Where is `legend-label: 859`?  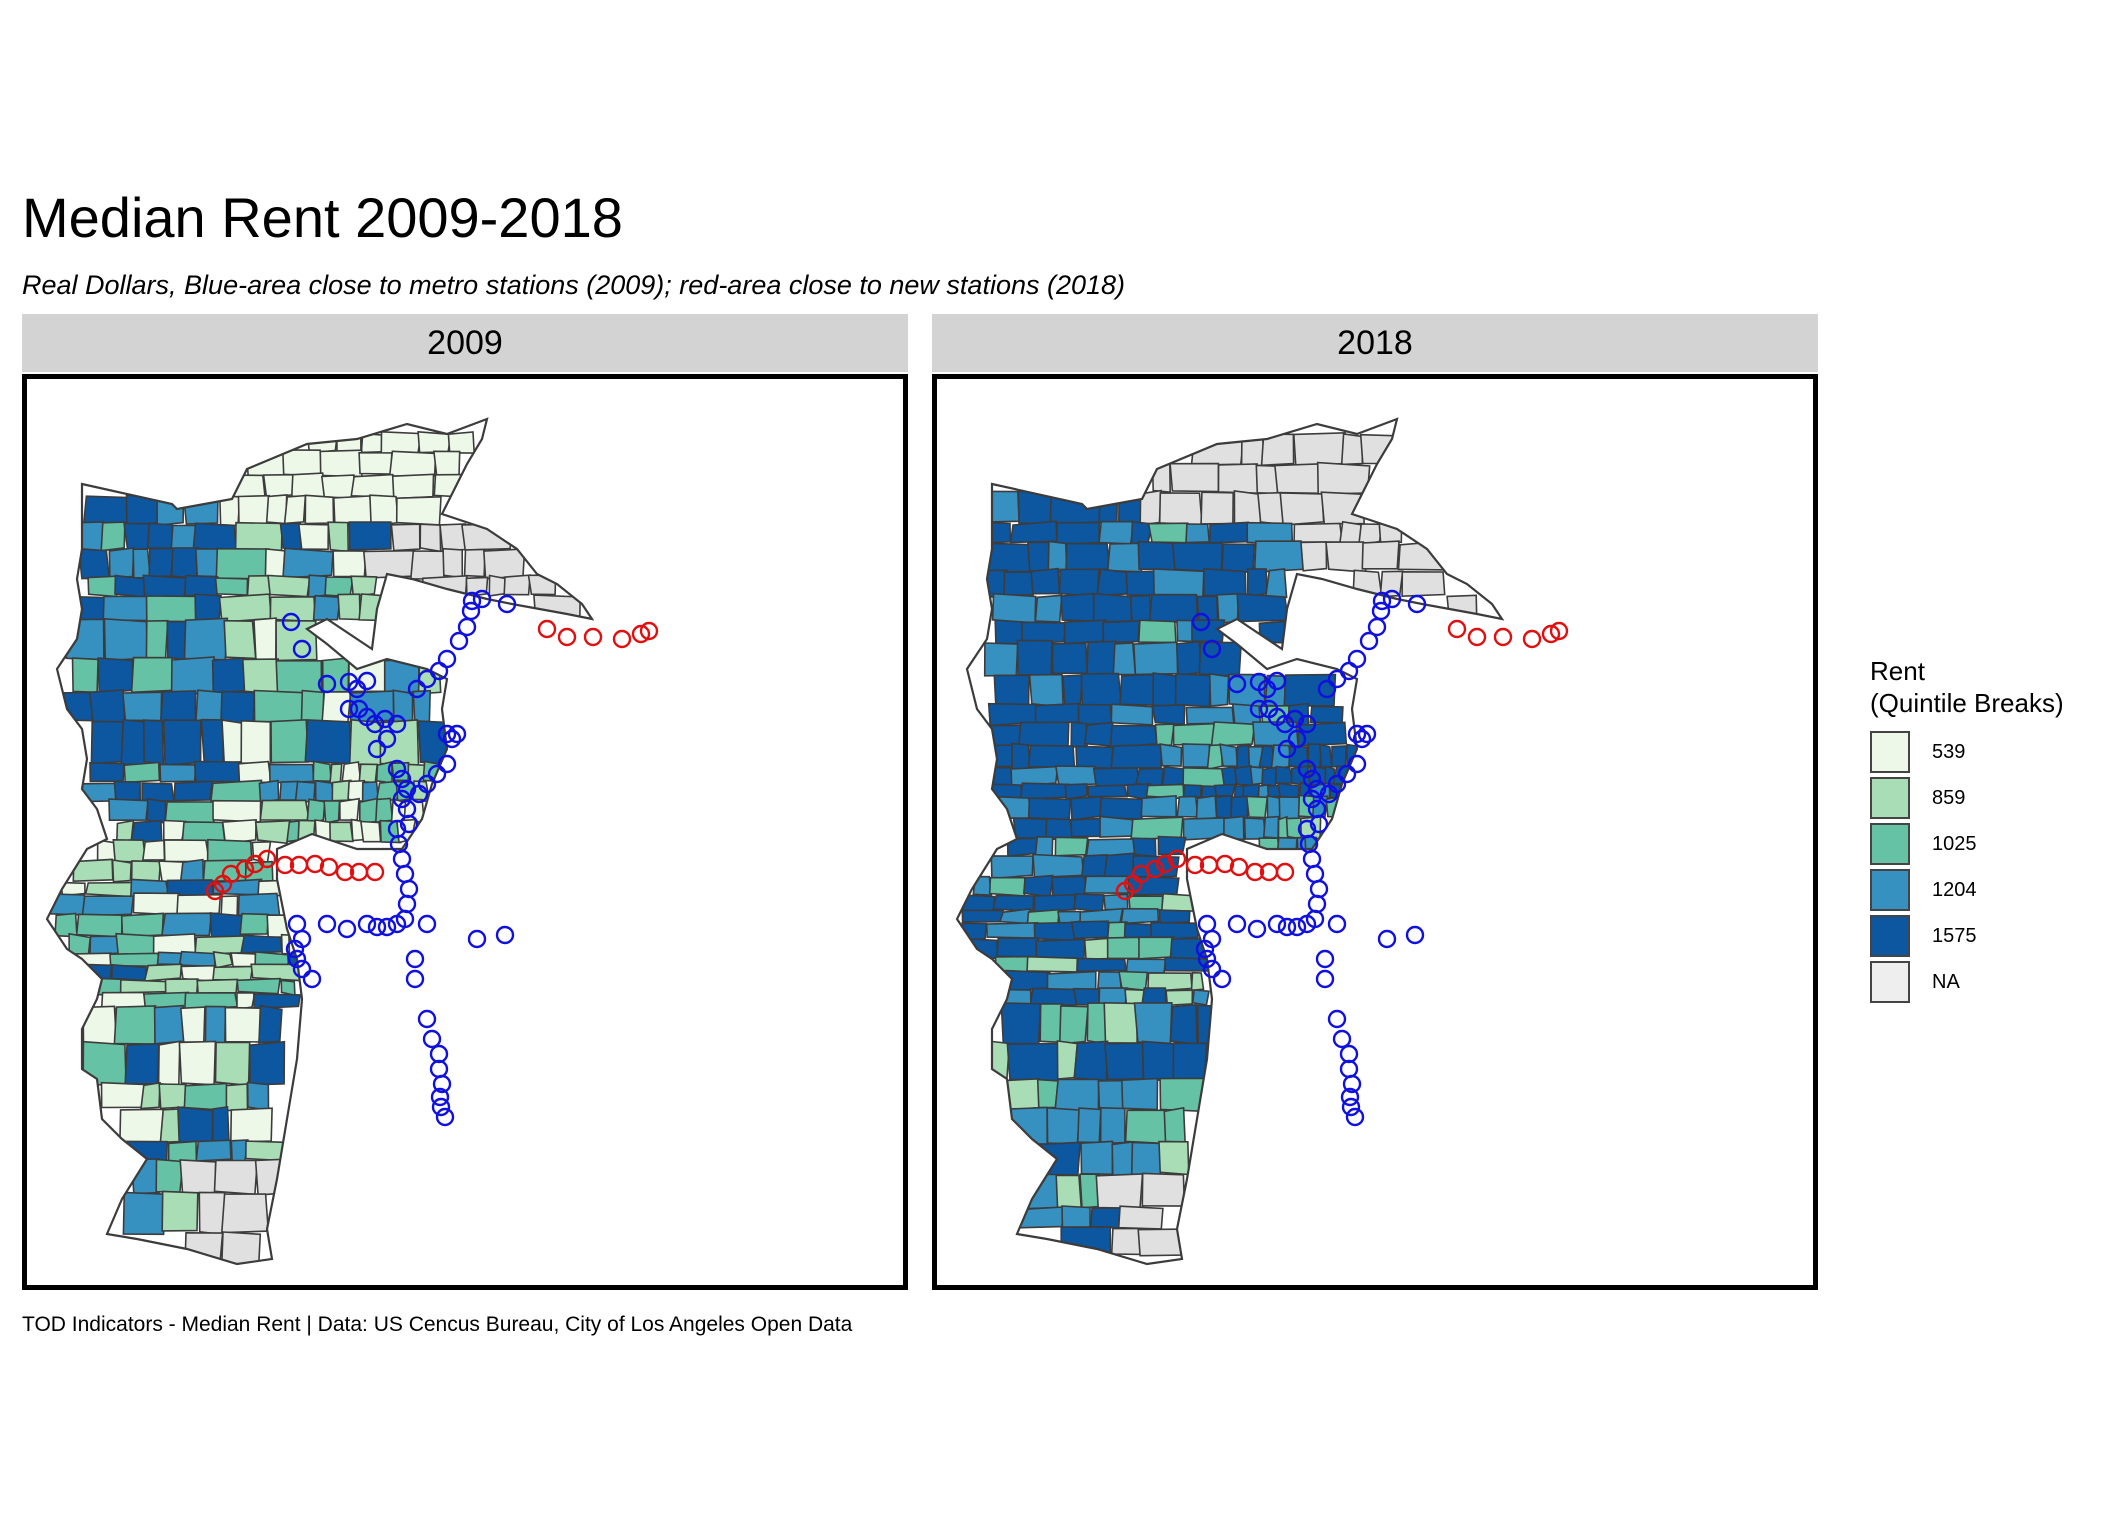
legend-label: 859 is located at coordinates (1949, 797).